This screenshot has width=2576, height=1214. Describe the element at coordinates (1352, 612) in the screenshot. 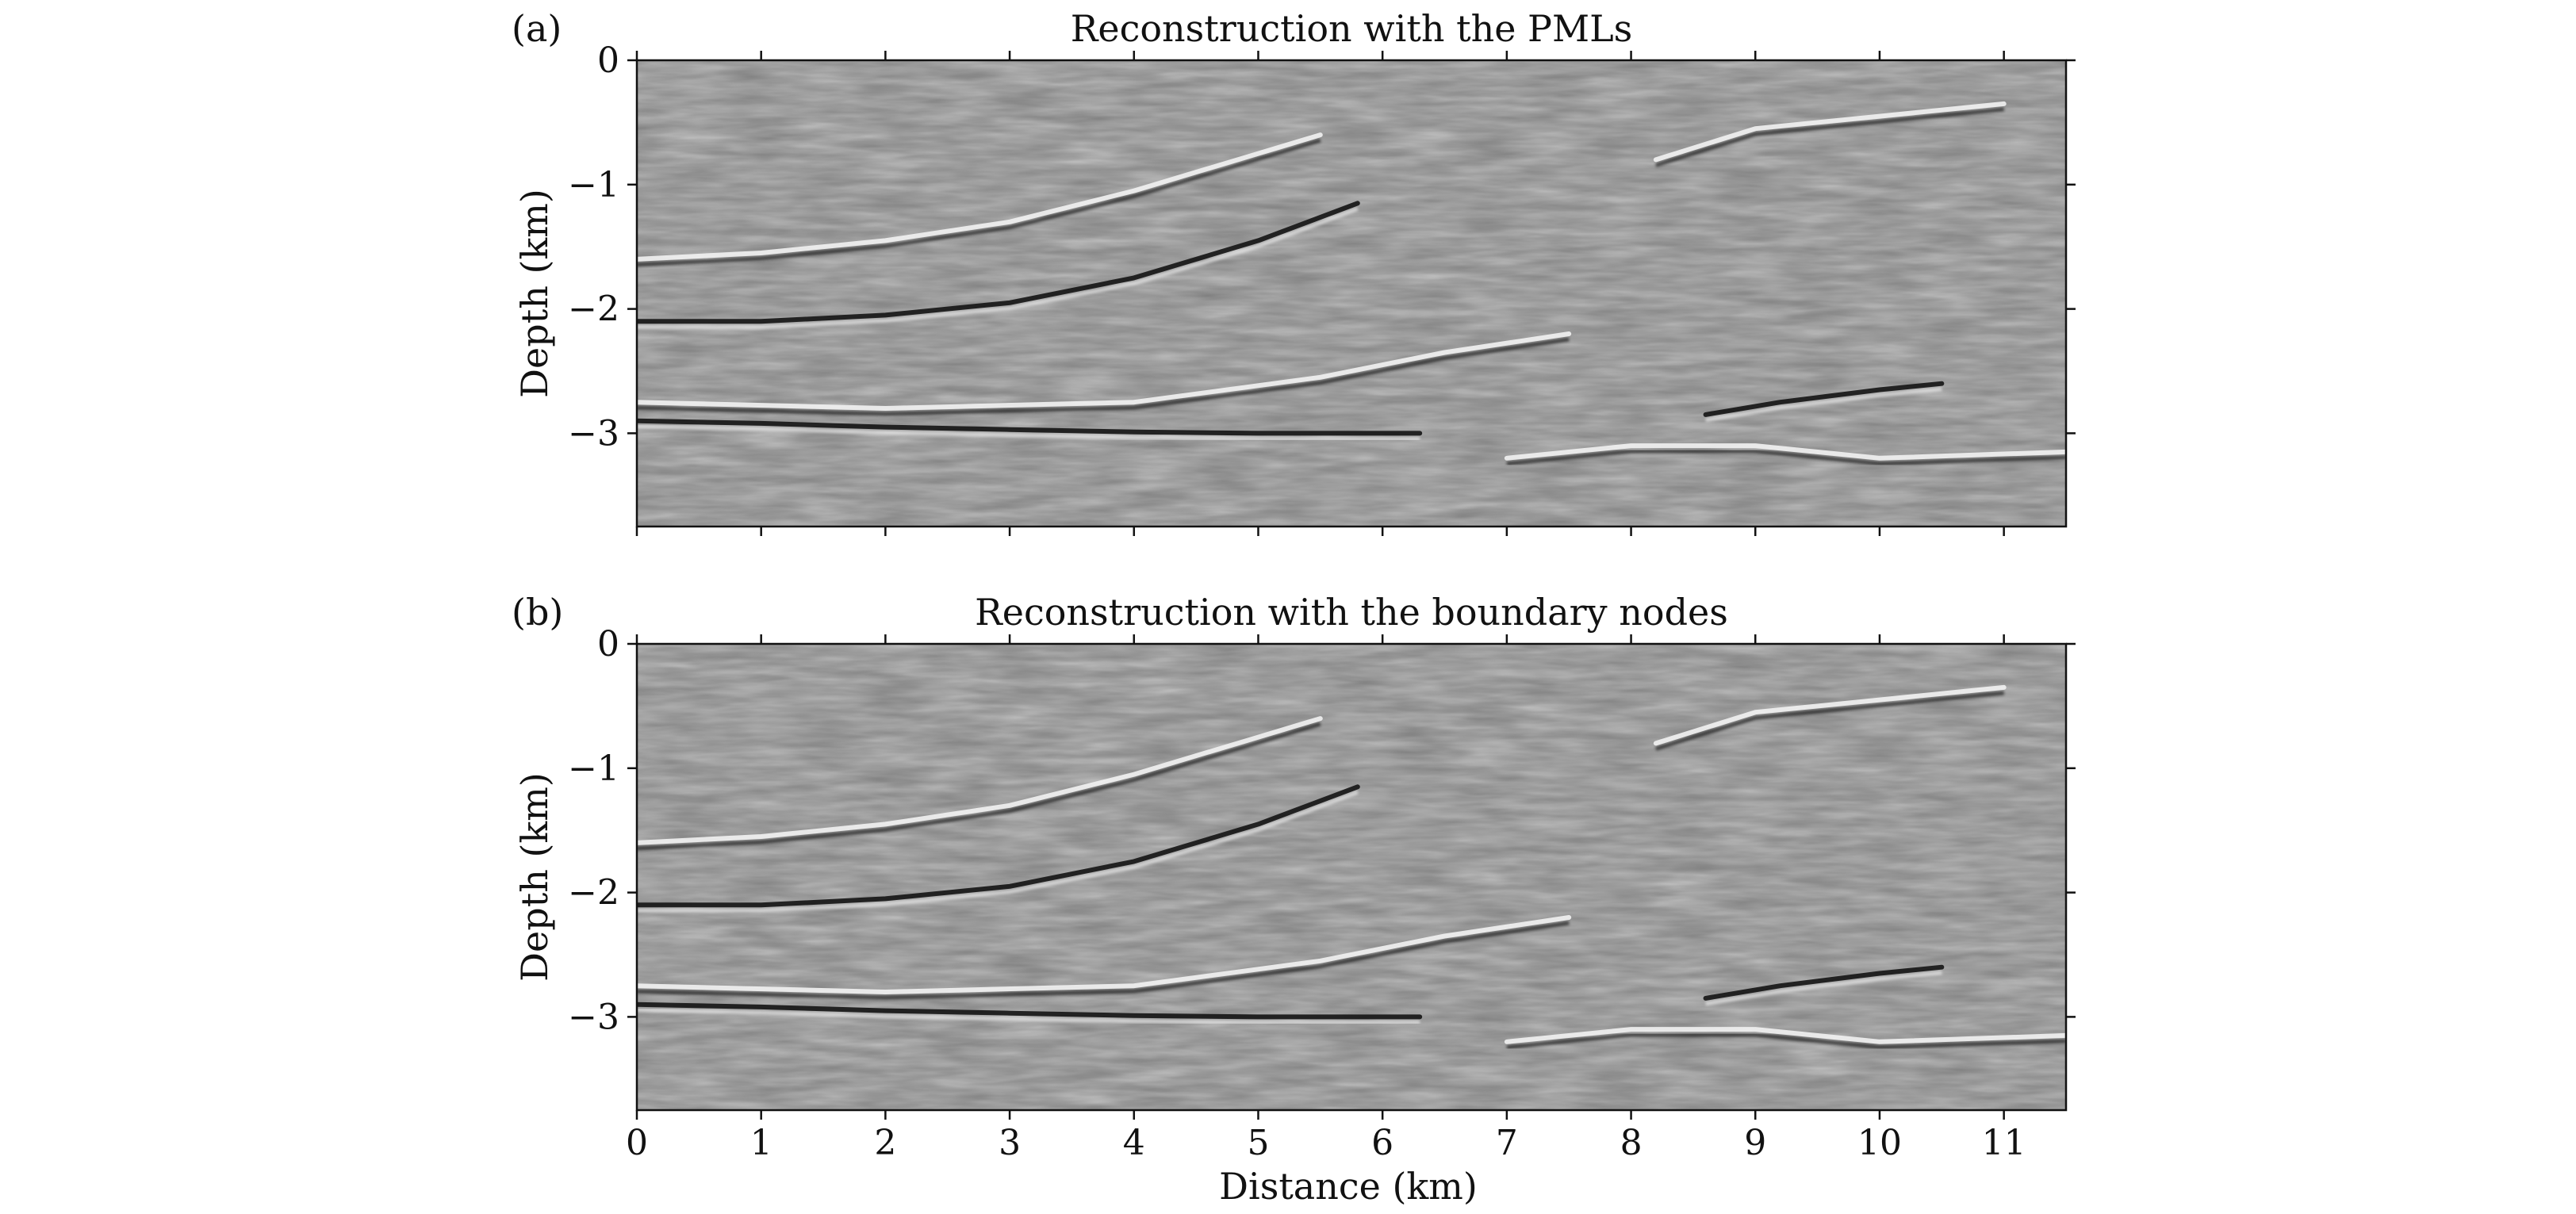

I see `panel-title: Reconstruction with the boundary nodes` at that location.